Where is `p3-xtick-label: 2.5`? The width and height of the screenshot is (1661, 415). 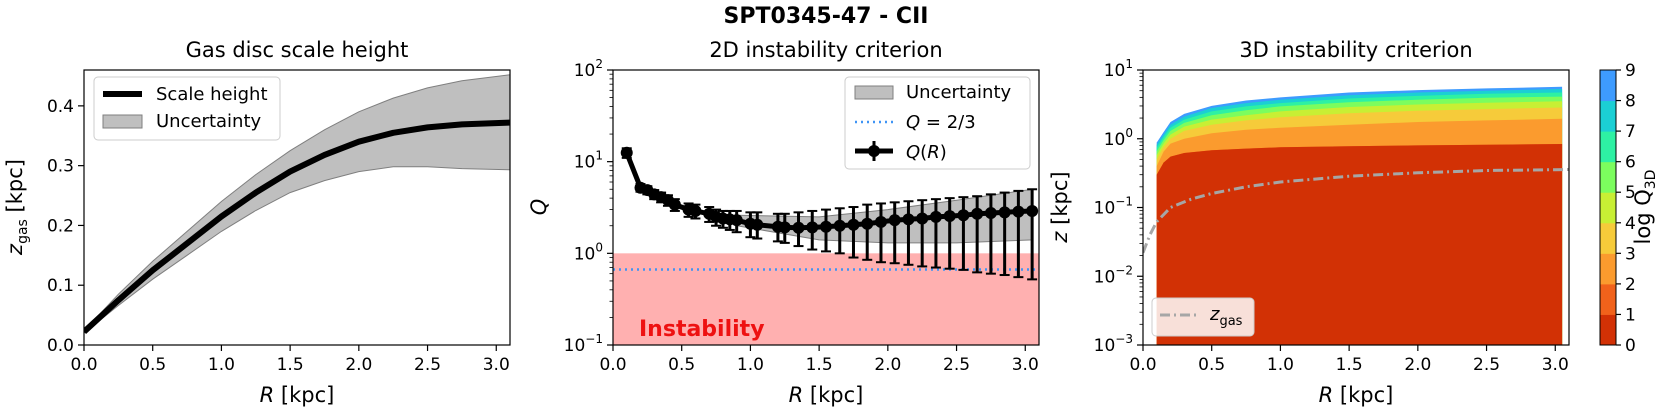
p3-xtick-label: 2.5 is located at coordinates (1486, 365).